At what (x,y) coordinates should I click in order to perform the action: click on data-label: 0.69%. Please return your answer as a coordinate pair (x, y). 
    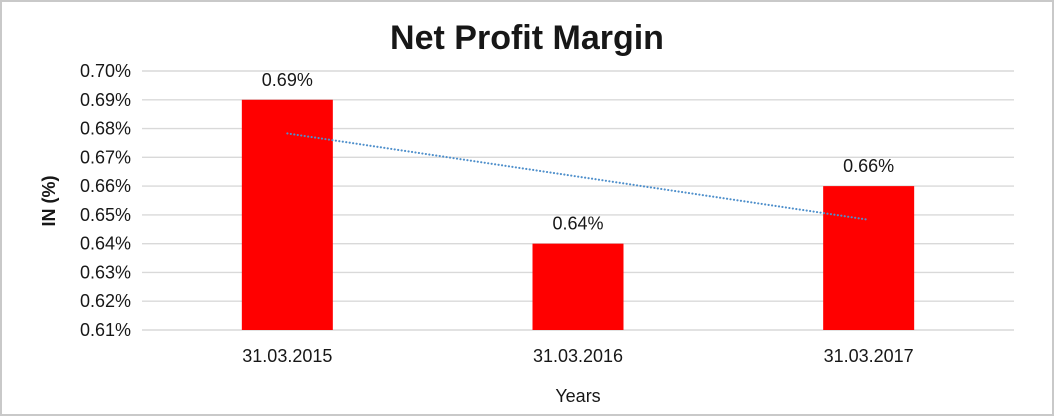
    Looking at the image, I should click on (287, 80).